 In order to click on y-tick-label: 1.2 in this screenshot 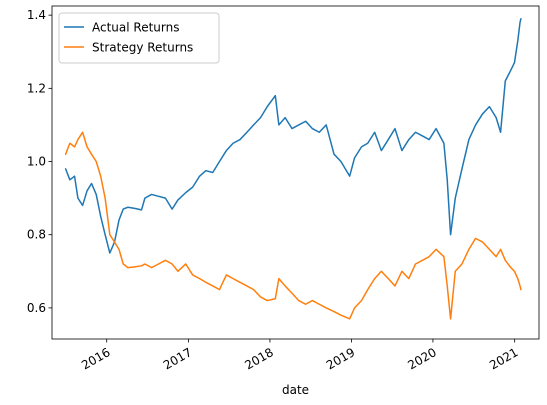, I will do `click(36, 88)`.